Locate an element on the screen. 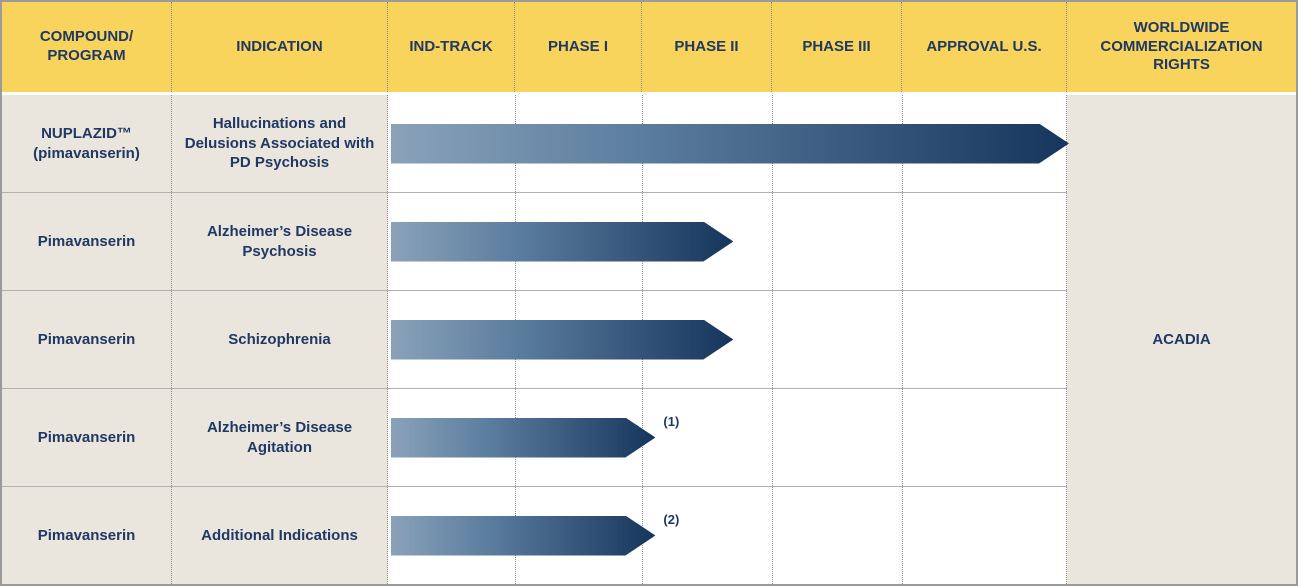 Image resolution: width=1298 pixels, height=586 pixels. indication-cell: Schizophrenia is located at coordinates (280, 339).